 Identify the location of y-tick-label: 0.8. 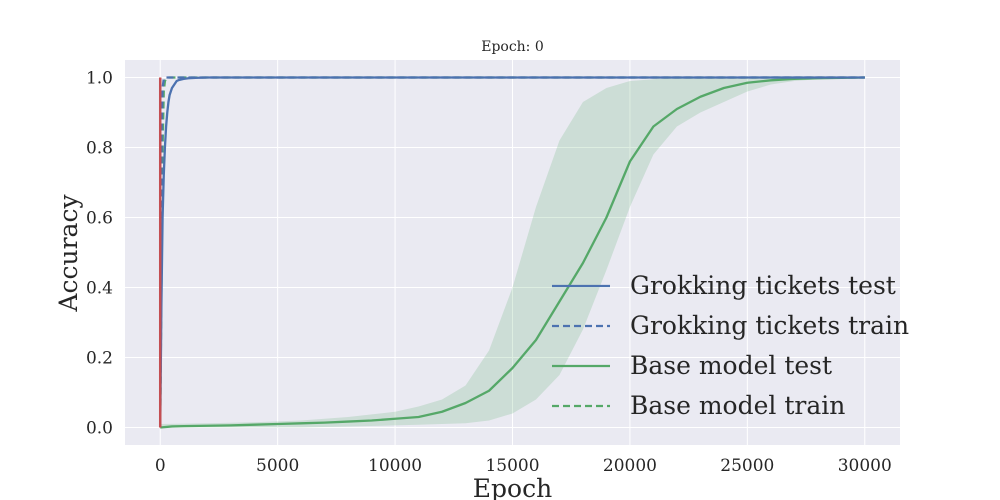
(99, 149).